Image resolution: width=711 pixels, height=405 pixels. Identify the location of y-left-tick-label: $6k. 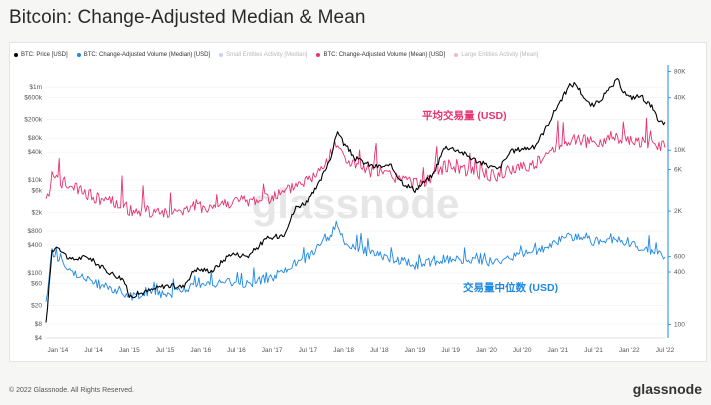
(37, 190).